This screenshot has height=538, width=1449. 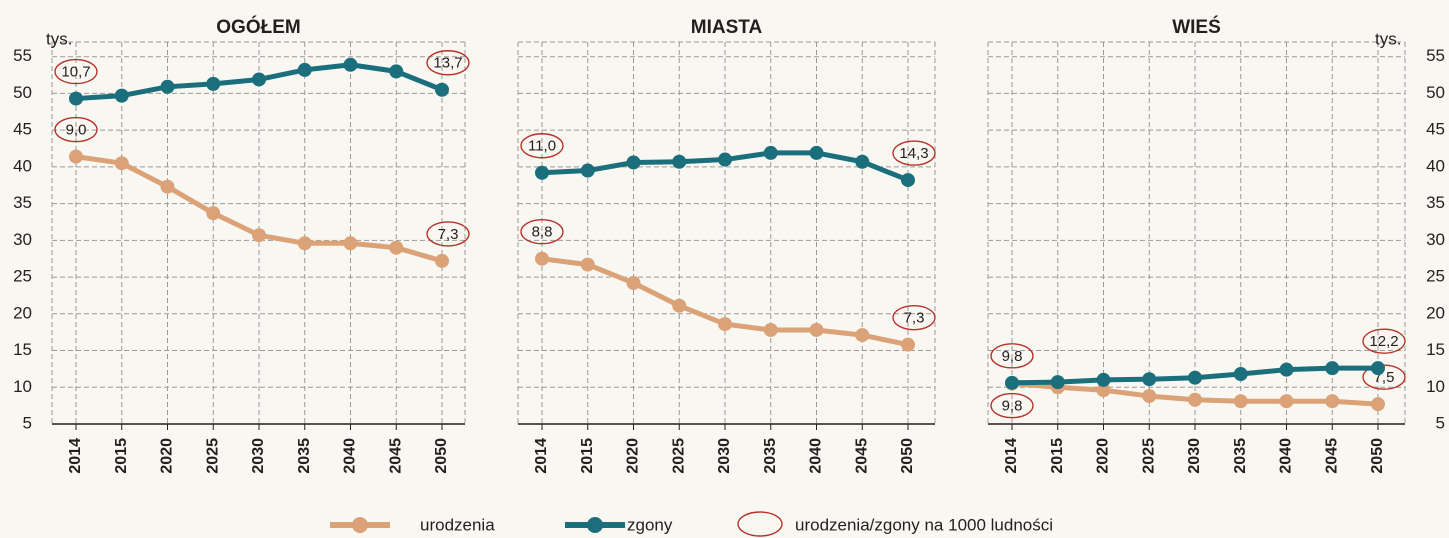 I want to click on rate-label: 9,0, so click(x=76, y=130).